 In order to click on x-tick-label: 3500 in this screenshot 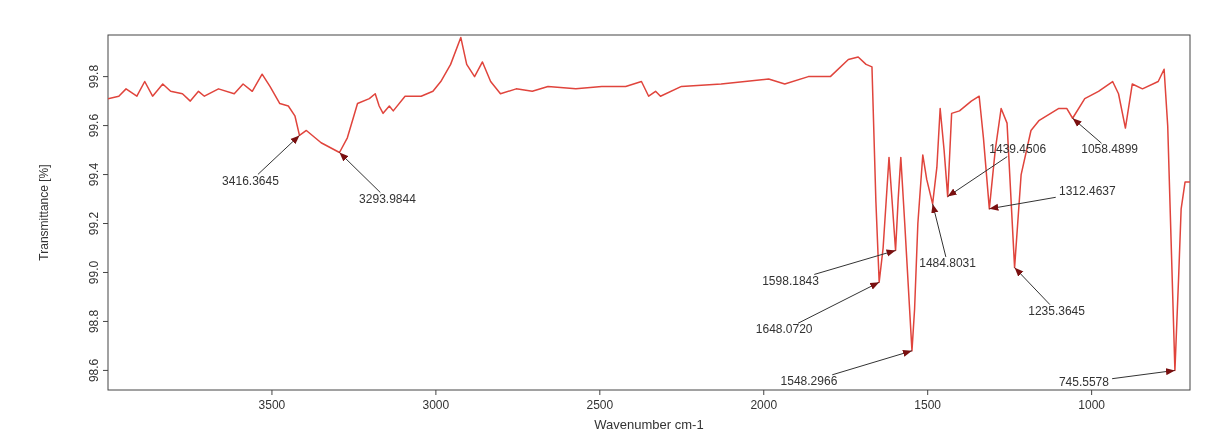, I will do `click(272, 405)`.